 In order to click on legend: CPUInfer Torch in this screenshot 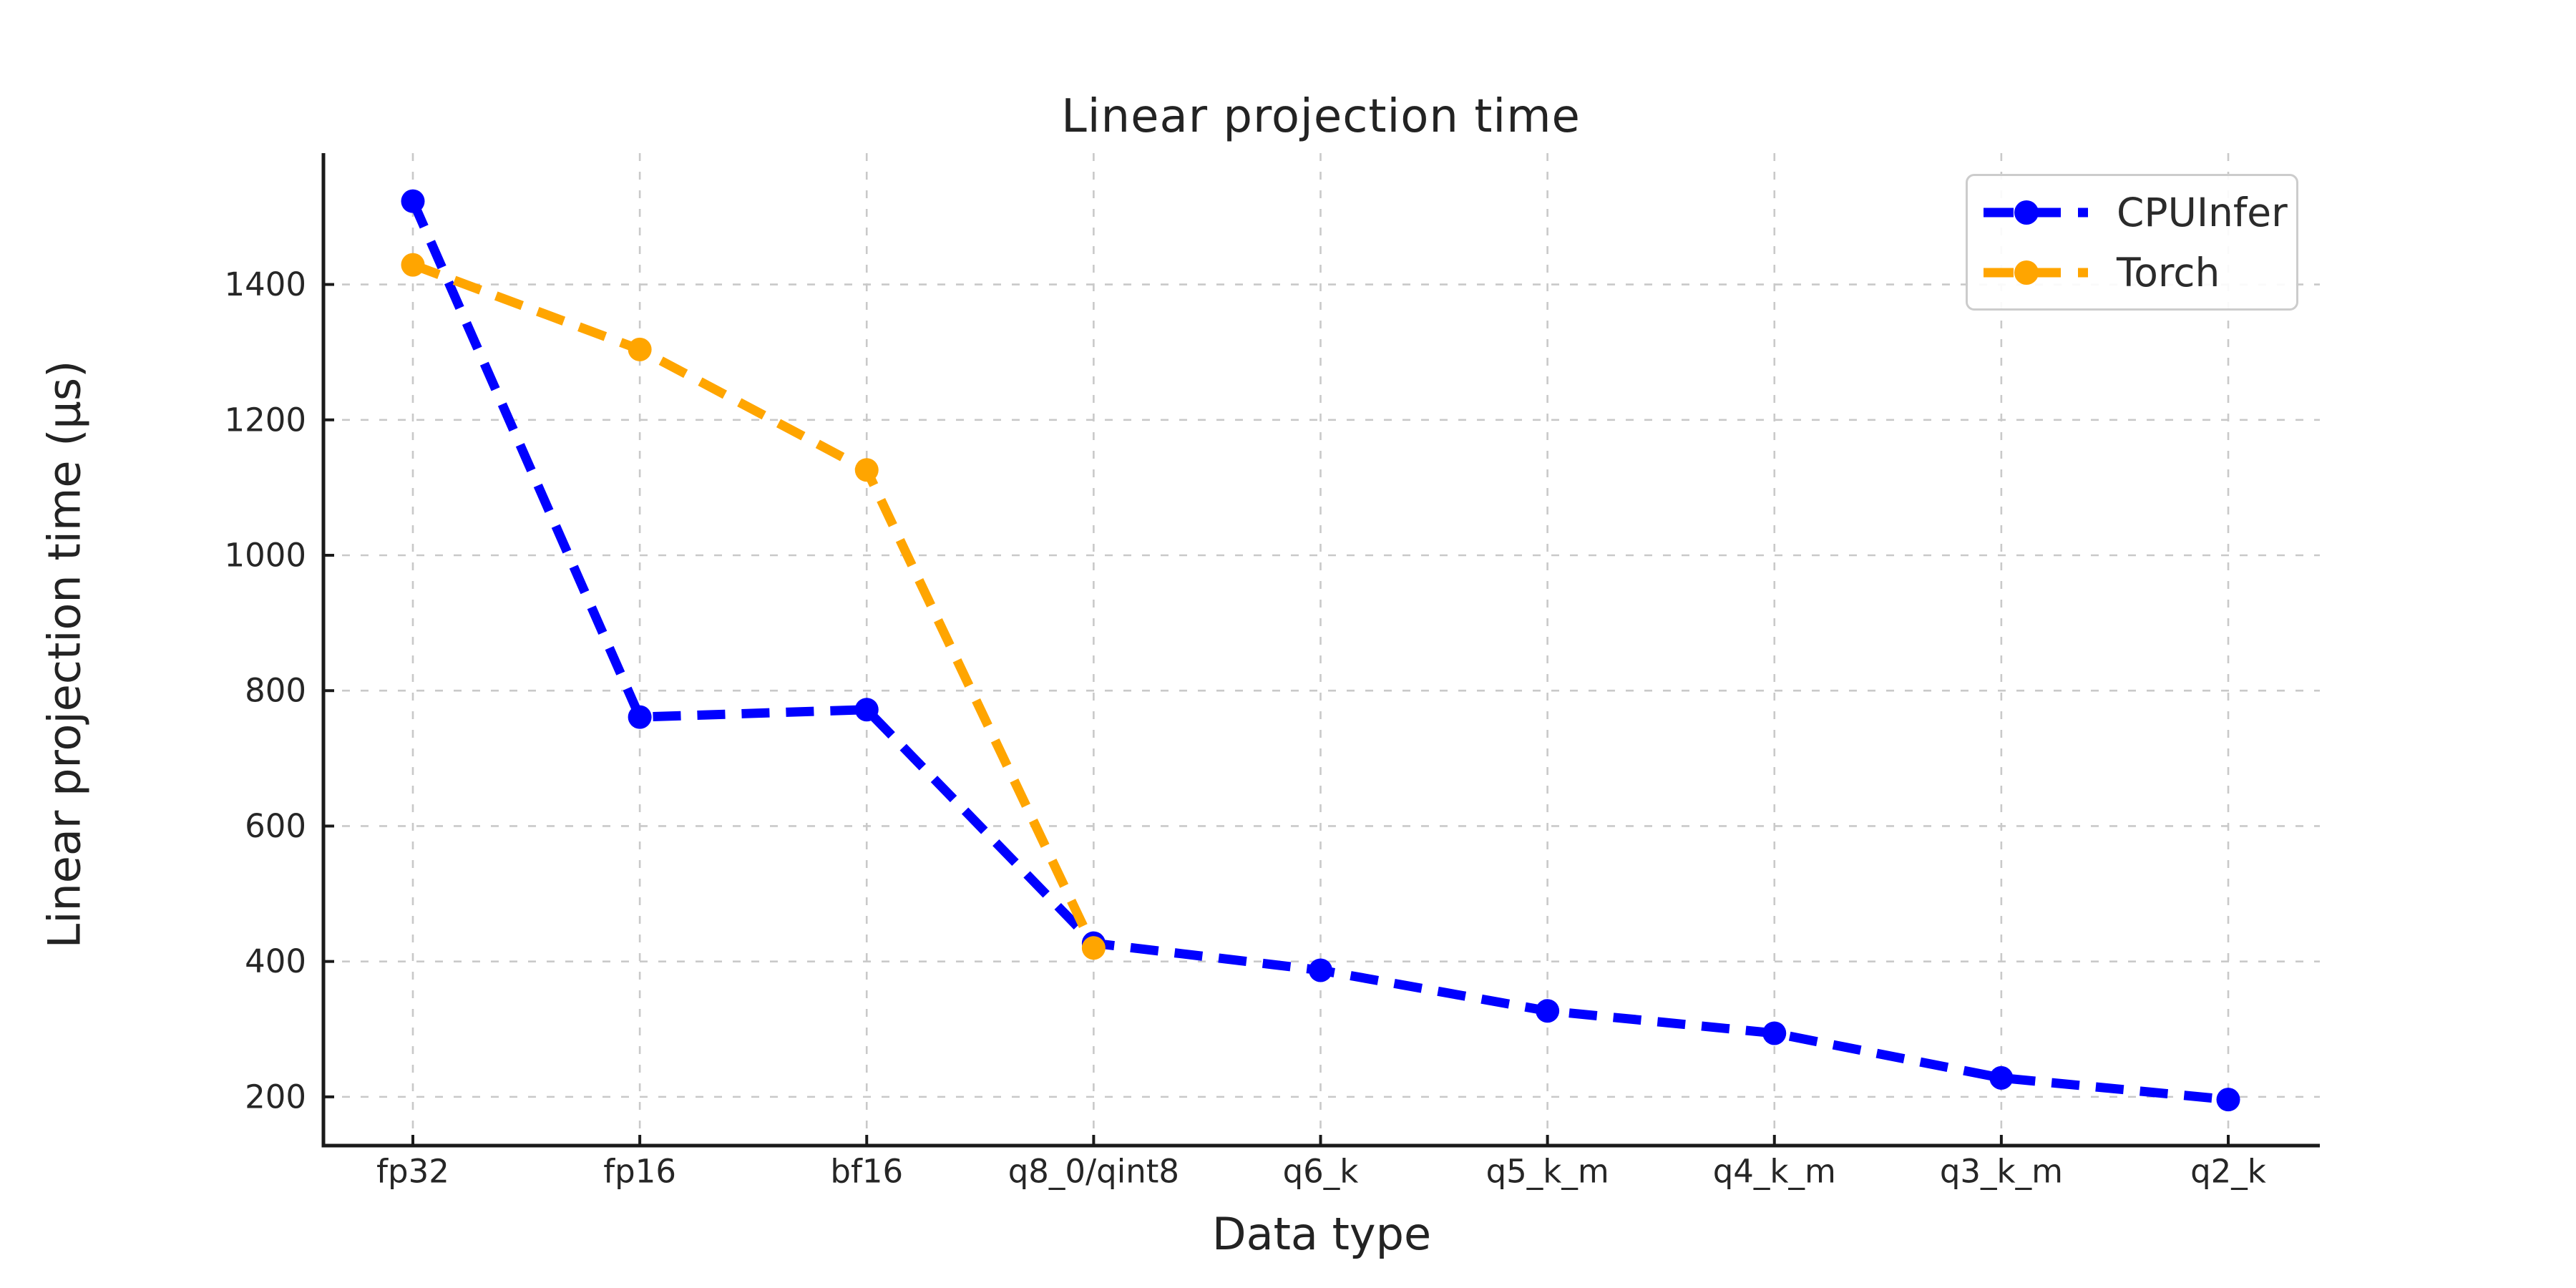, I will do `click(2132, 242)`.